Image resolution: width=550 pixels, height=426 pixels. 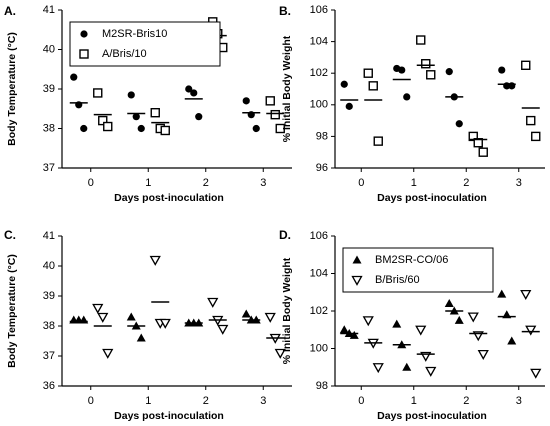 I want to click on y-tick-label: 38, so click(x=49, y=326).